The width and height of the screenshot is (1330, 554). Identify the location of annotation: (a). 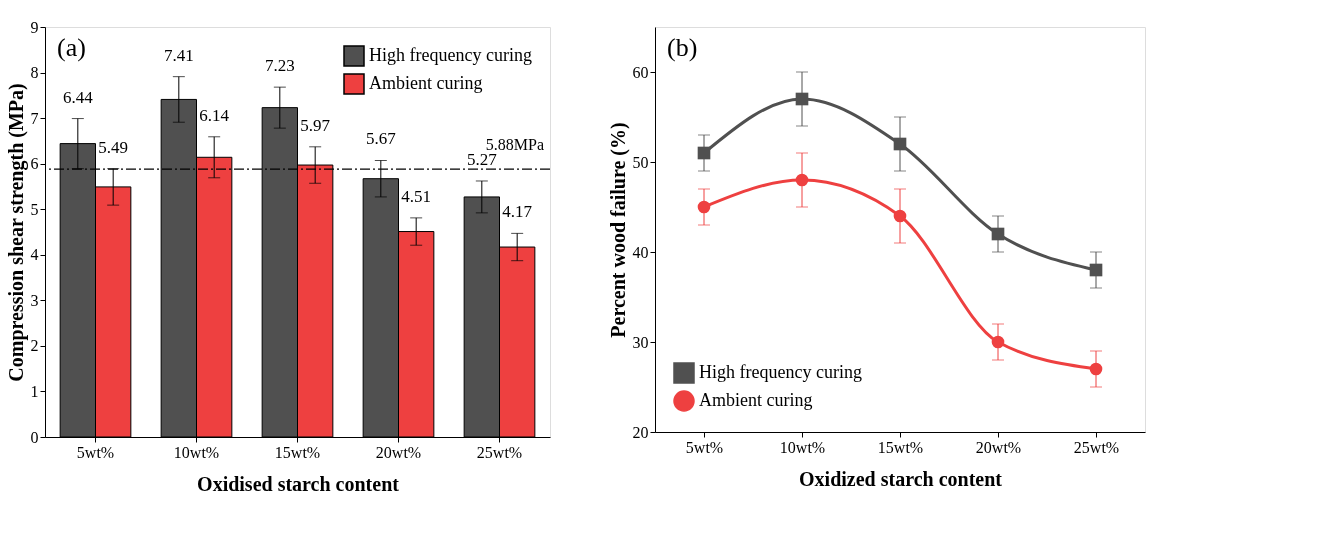
(71, 47).